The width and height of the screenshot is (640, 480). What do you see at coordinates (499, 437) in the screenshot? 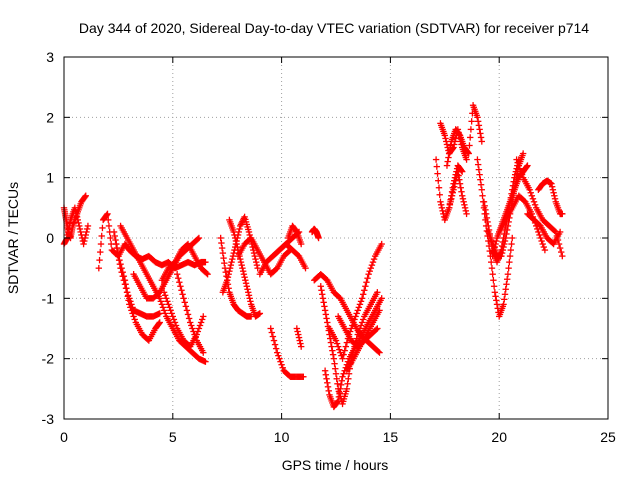
I see `x-tick-label: 20` at bounding box center [499, 437].